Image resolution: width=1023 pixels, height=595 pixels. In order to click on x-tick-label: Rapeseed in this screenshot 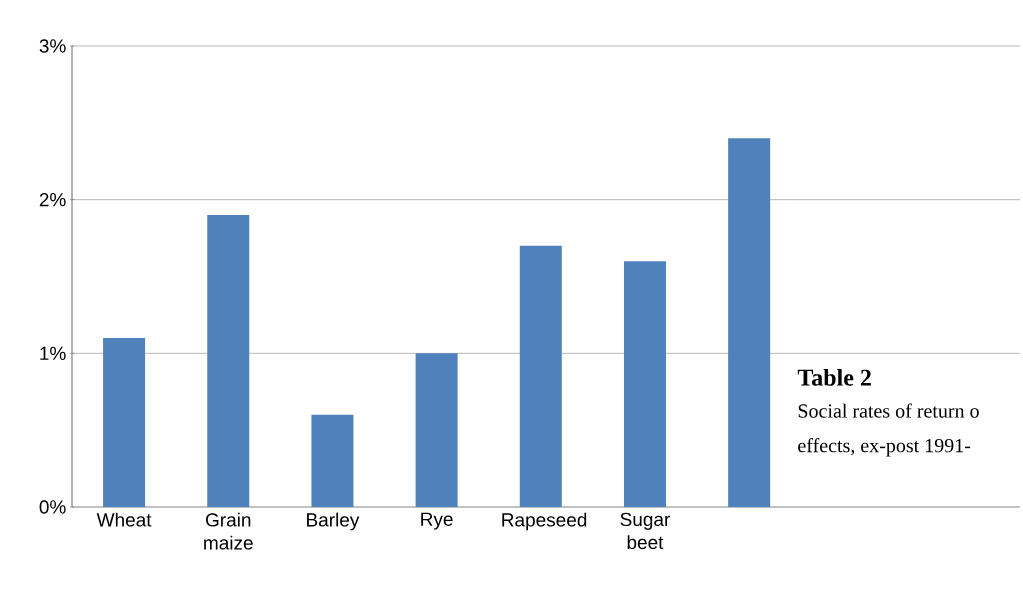, I will do `click(544, 521)`.